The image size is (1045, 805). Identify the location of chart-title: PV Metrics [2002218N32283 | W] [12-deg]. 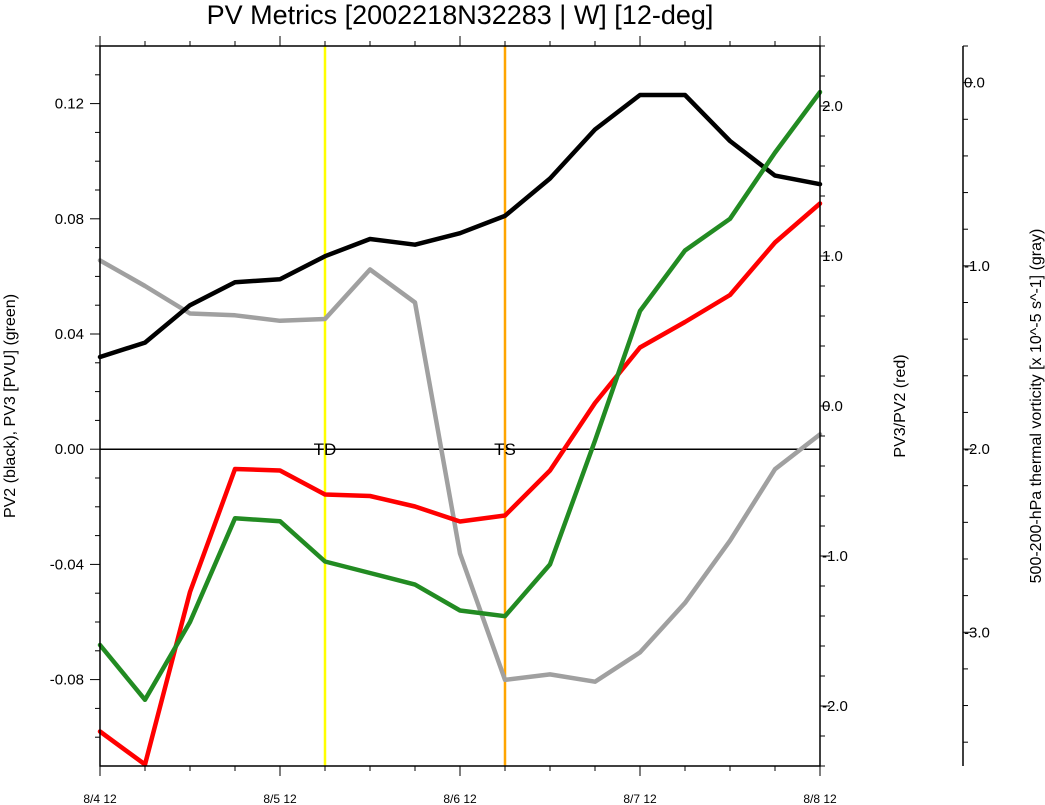
(460, 15).